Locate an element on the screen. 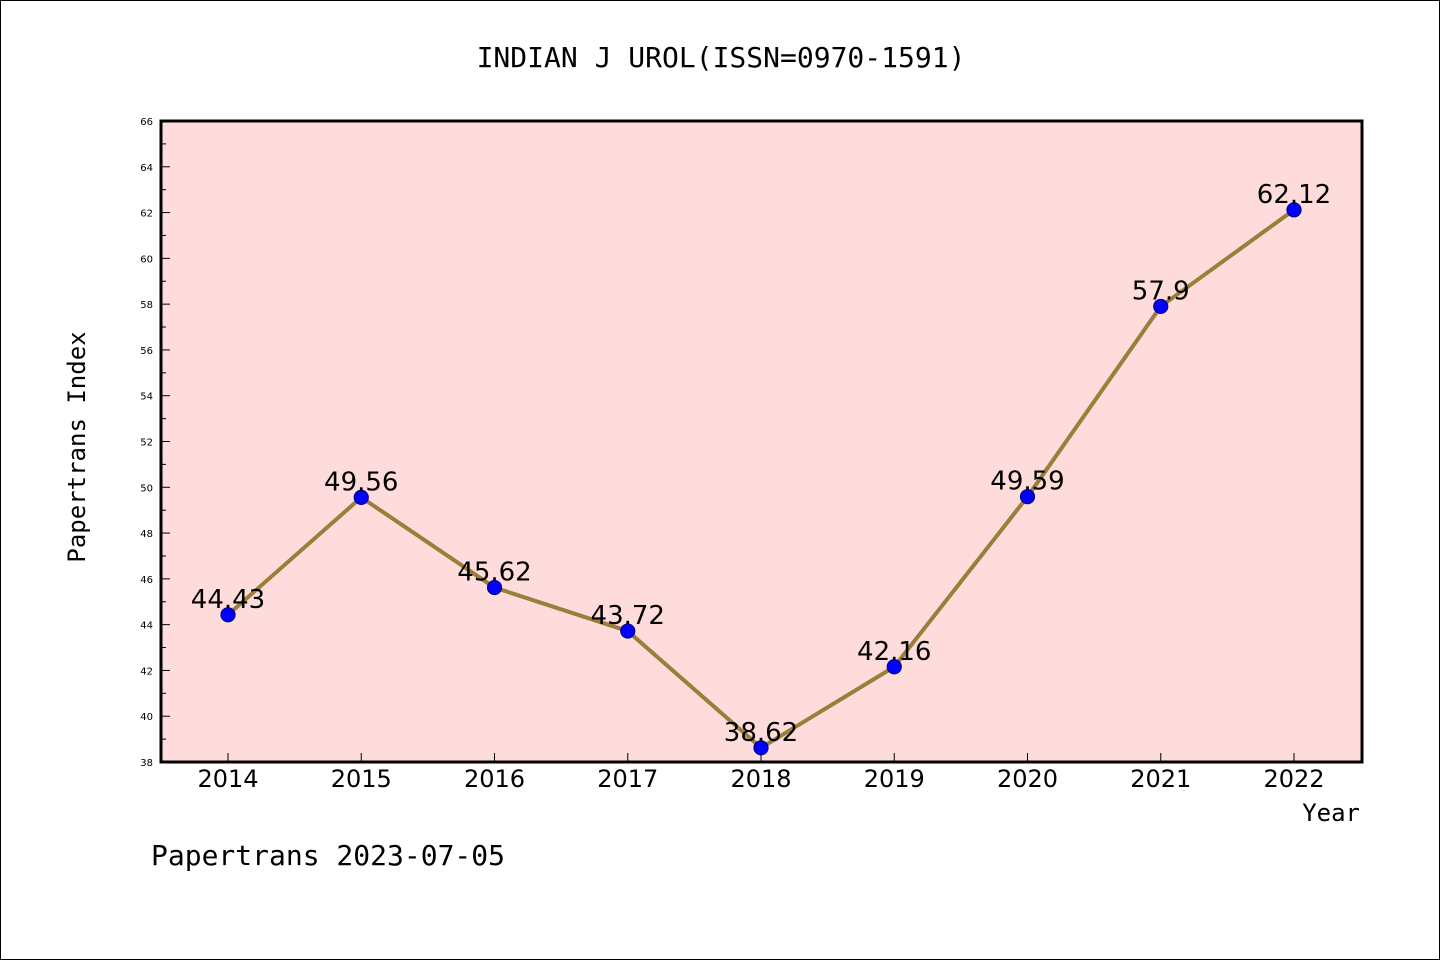 The height and width of the screenshot is (961, 1440). y-tick-label: 46 is located at coordinates (146, 580).